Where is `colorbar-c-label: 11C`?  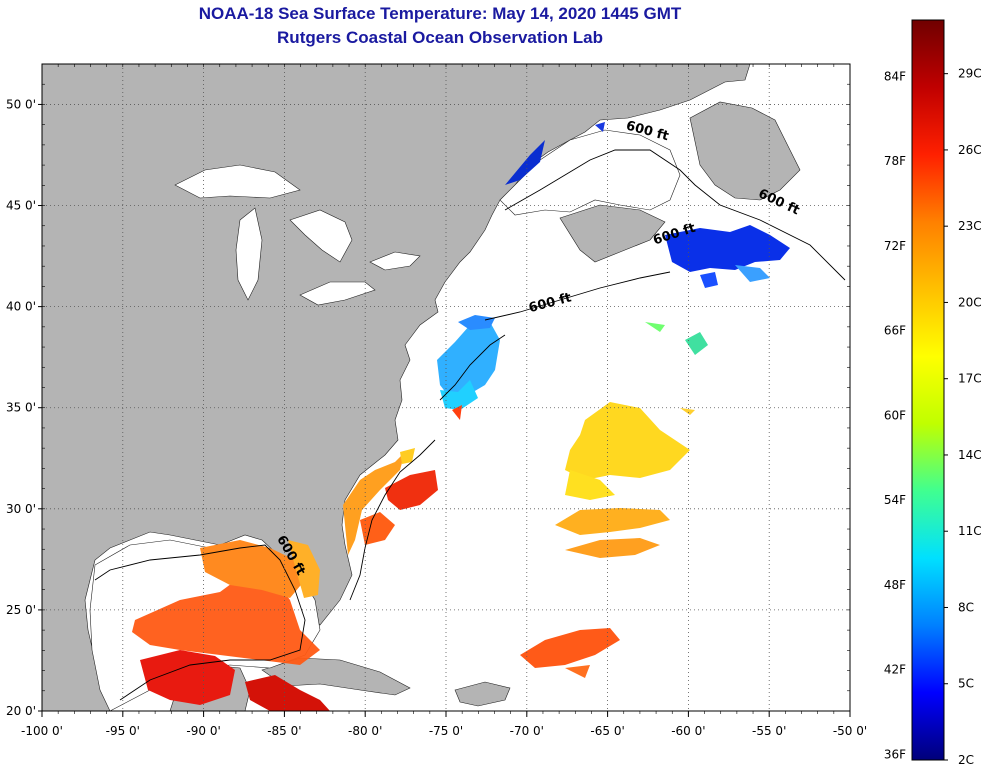 colorbar-c-label: 11C is located at coordinates (970, 531).